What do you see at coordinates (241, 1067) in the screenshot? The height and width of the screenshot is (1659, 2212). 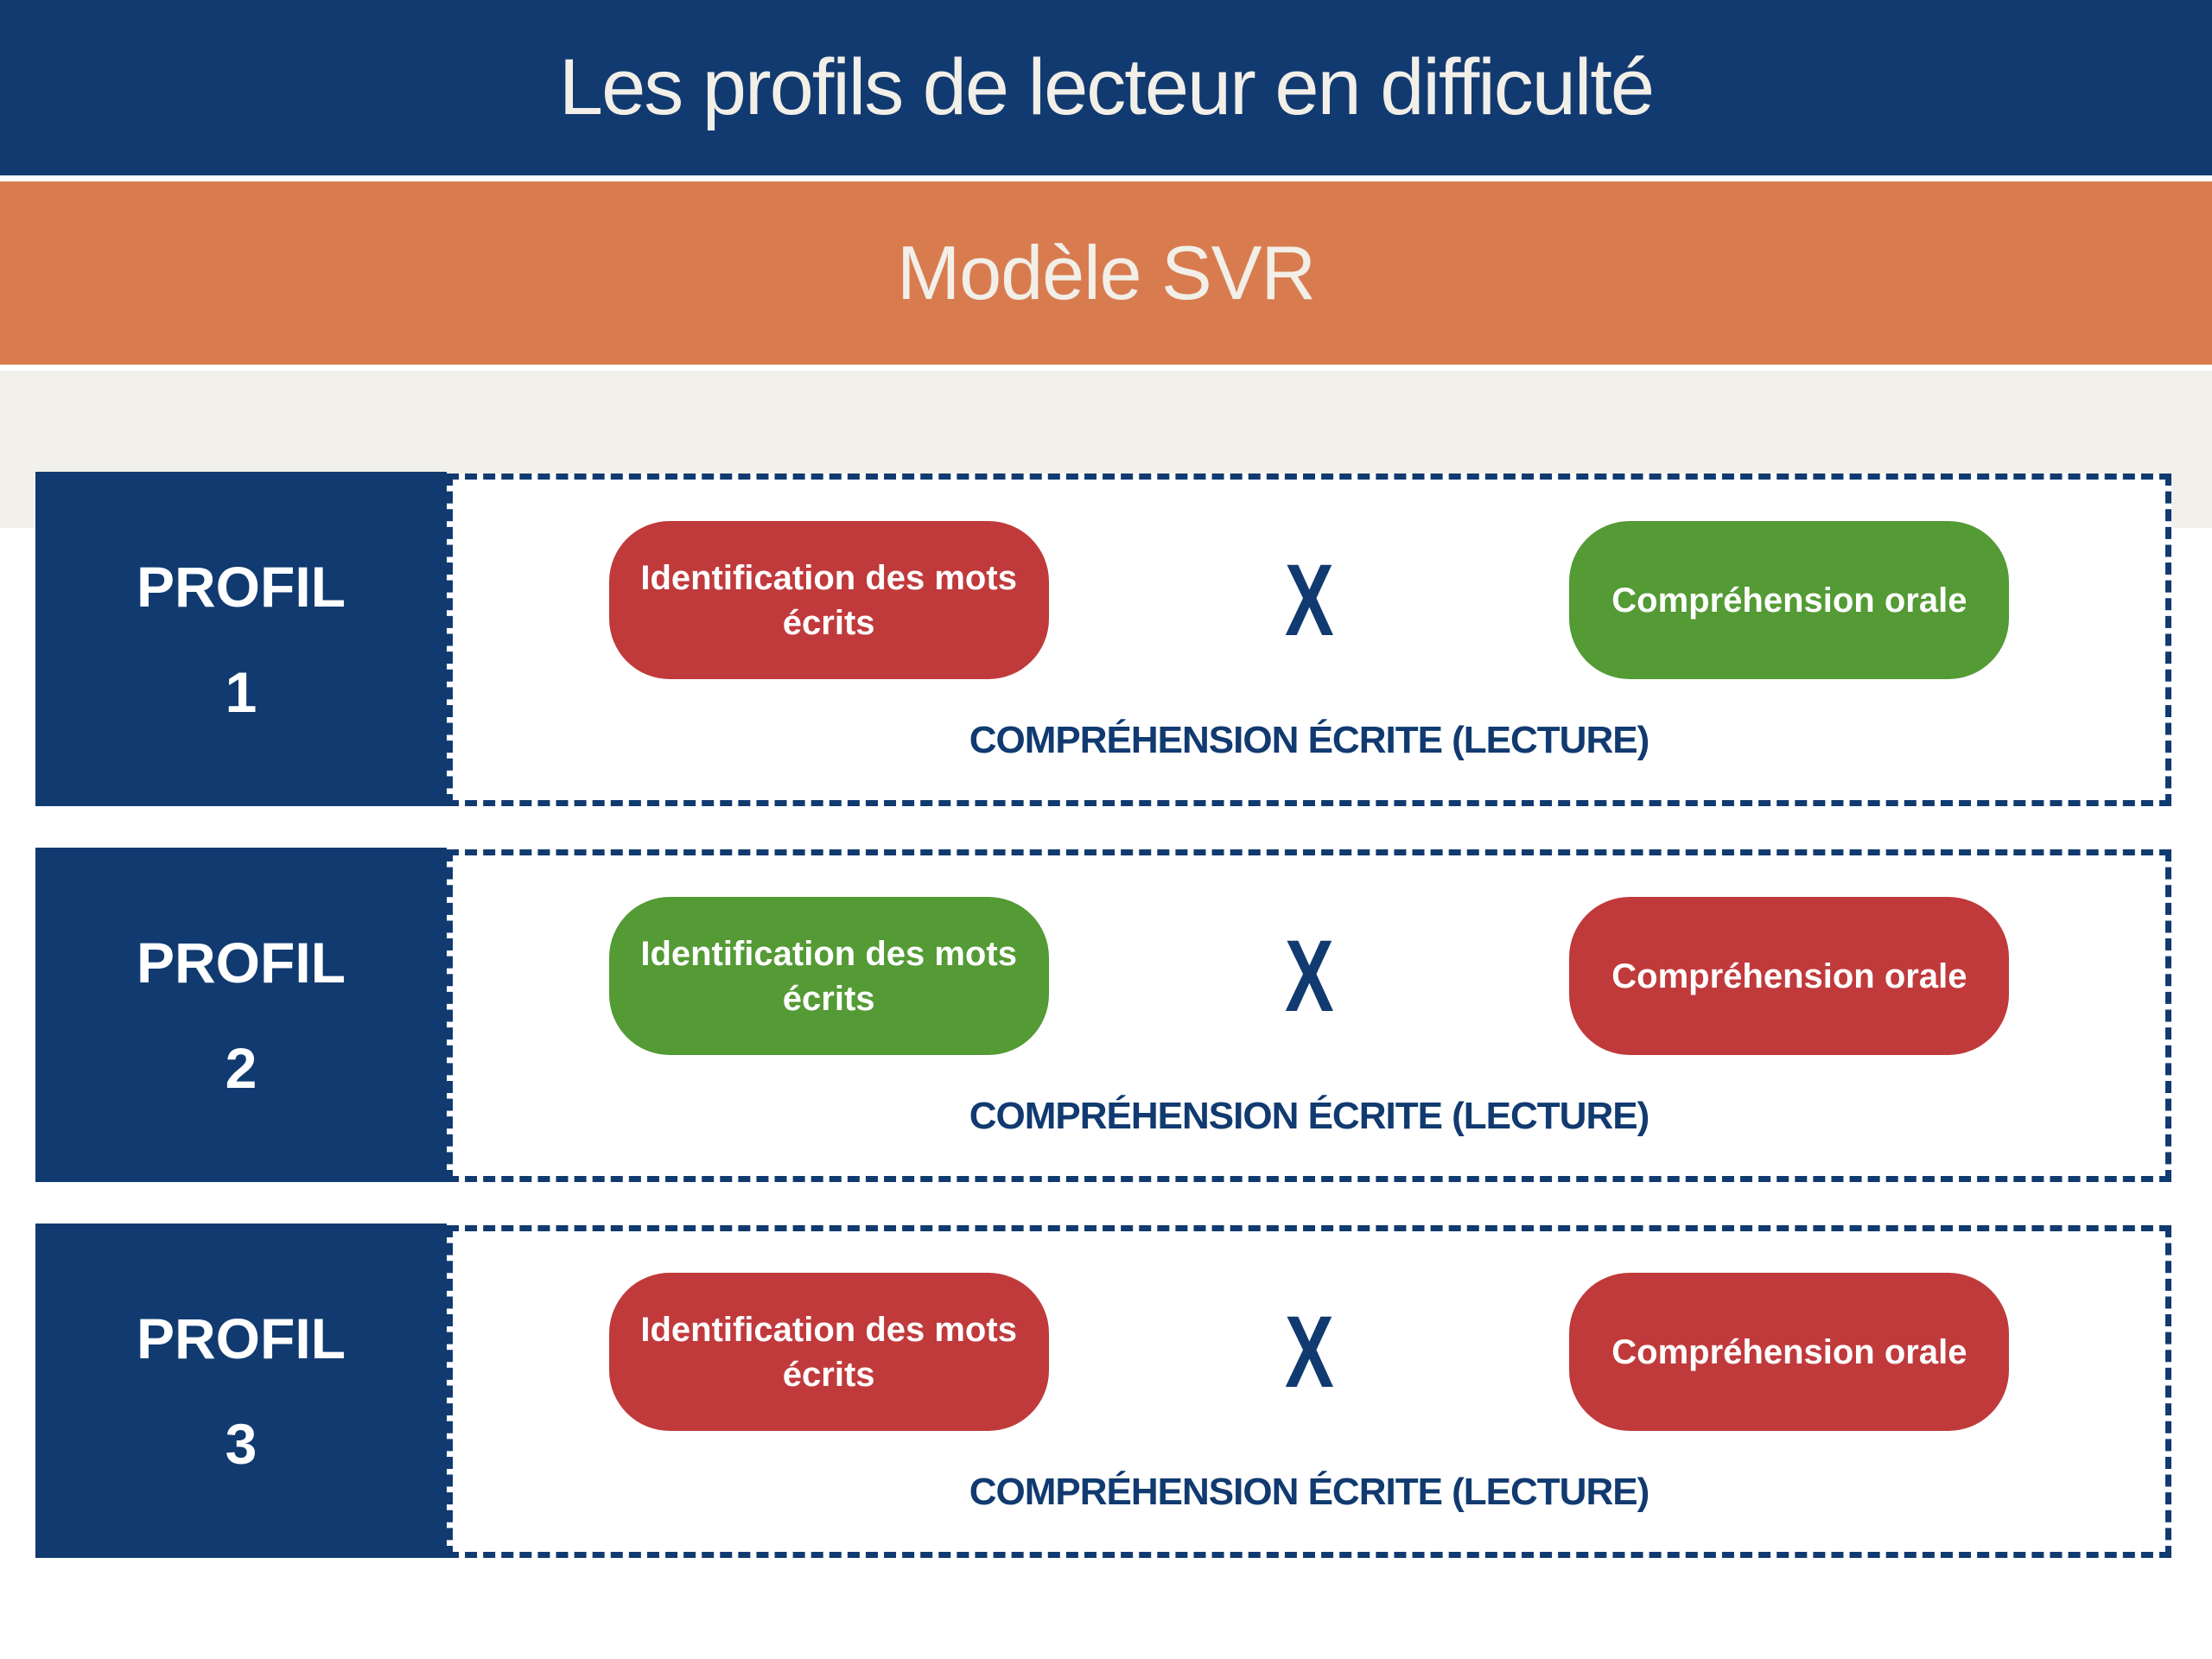 I see `profile-number: 2` at bounding box center [241, 1067].